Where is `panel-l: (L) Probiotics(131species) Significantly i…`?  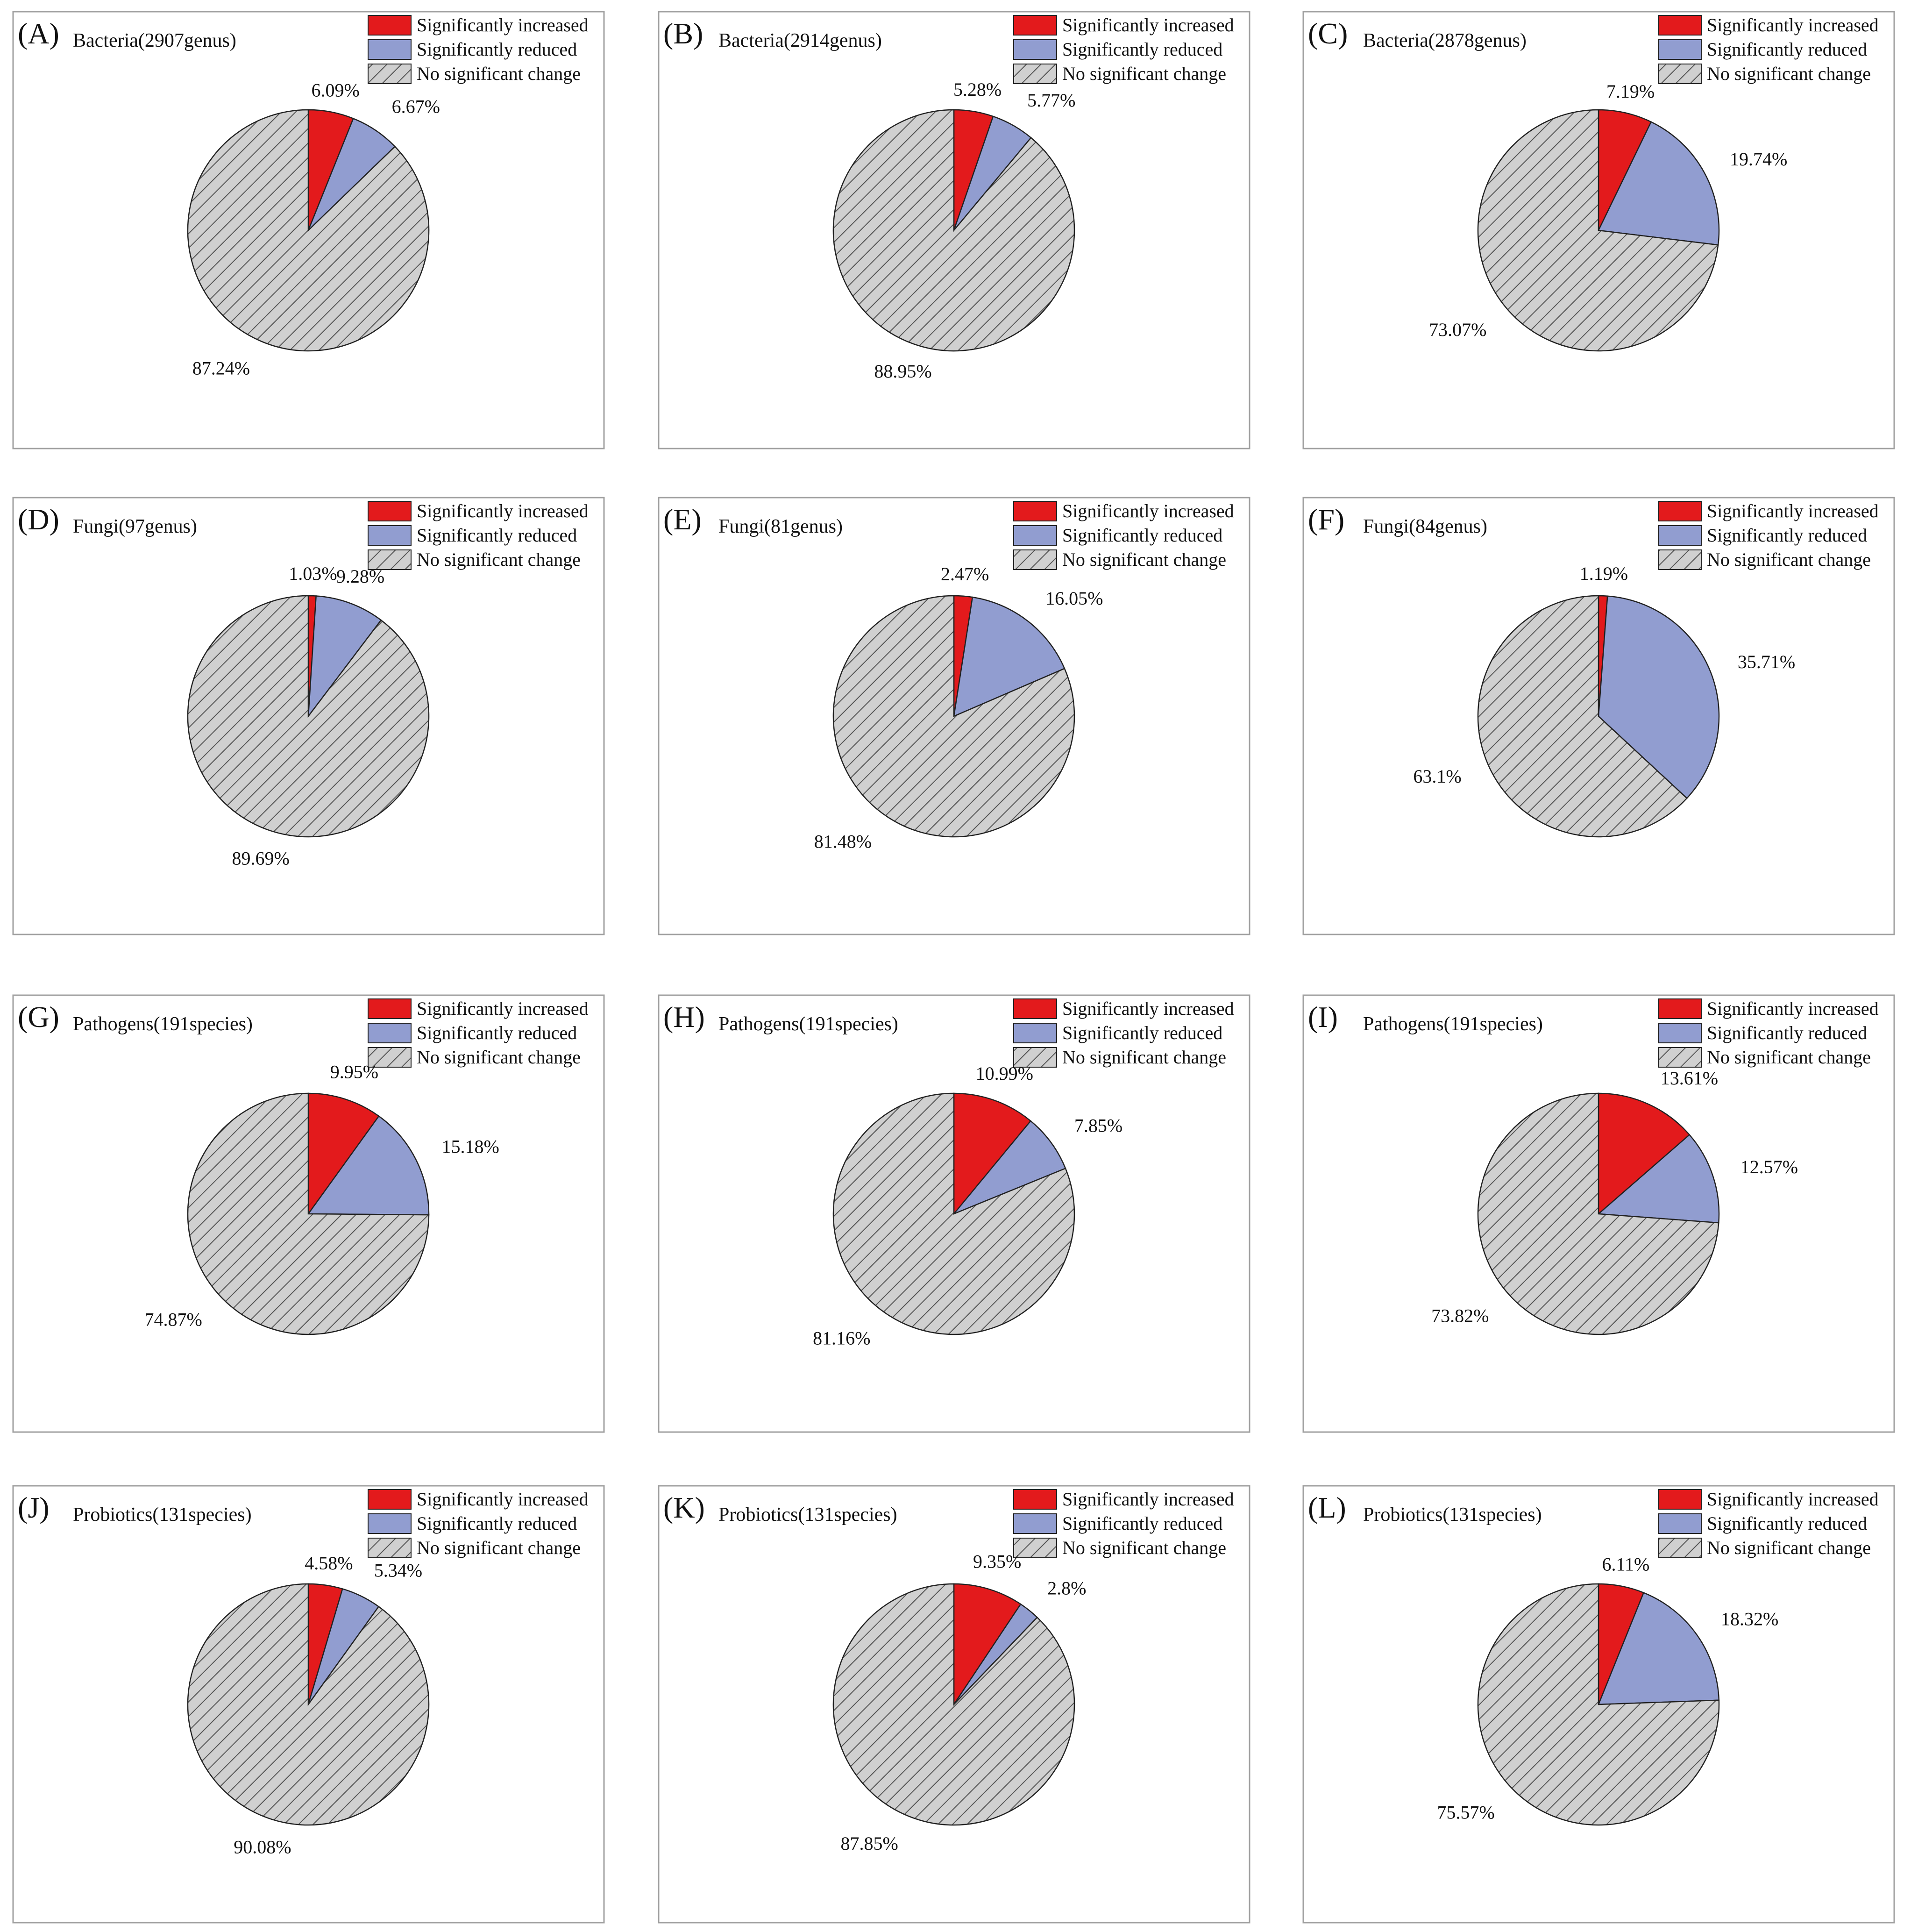 panel-l: (L) Probiotics(131species) Significantly i… is located at coordinates (1598, 1704).